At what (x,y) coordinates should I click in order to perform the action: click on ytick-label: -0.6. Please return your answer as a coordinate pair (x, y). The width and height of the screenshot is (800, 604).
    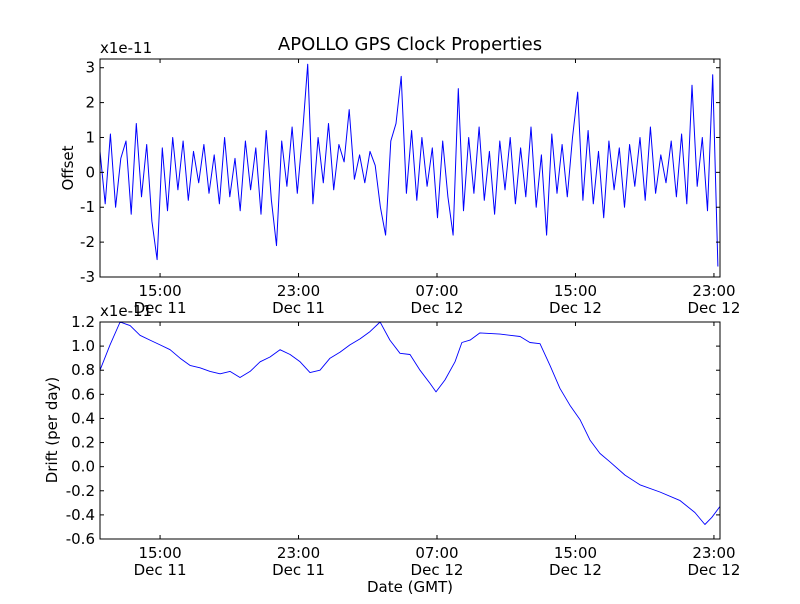
    Looking at the image, I should click on (80, 539).